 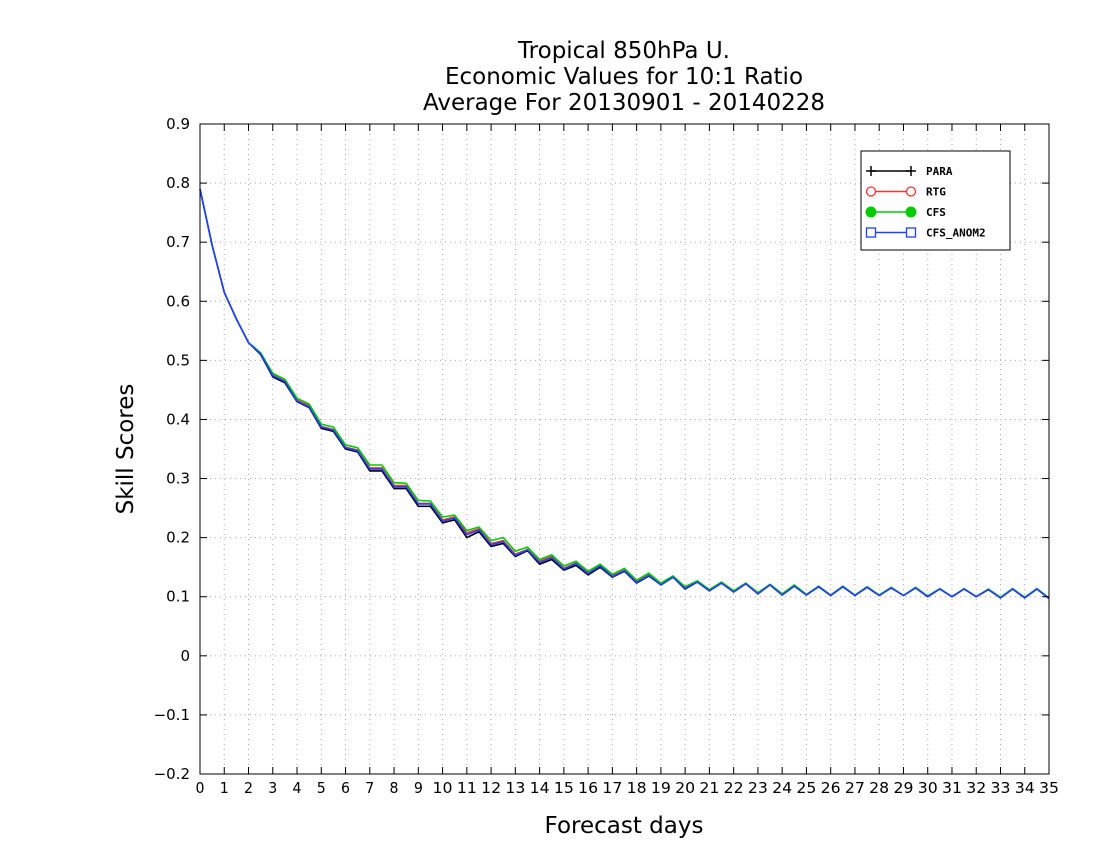 What do you see at coordinates (685, 788) in the screenshot?
I see `x-tick-label: 20` at bounding box center [685, 788].